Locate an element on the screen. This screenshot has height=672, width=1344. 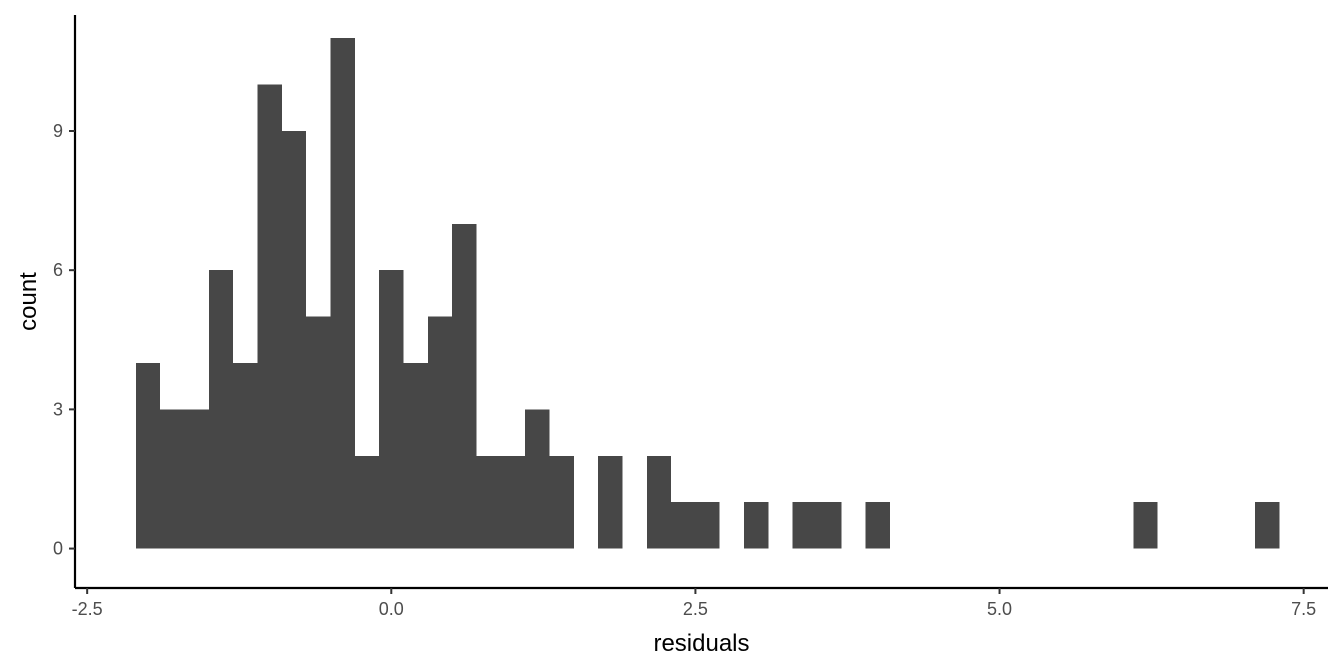
x-tick-label: 2.5 is located at coordinates (695, 609).